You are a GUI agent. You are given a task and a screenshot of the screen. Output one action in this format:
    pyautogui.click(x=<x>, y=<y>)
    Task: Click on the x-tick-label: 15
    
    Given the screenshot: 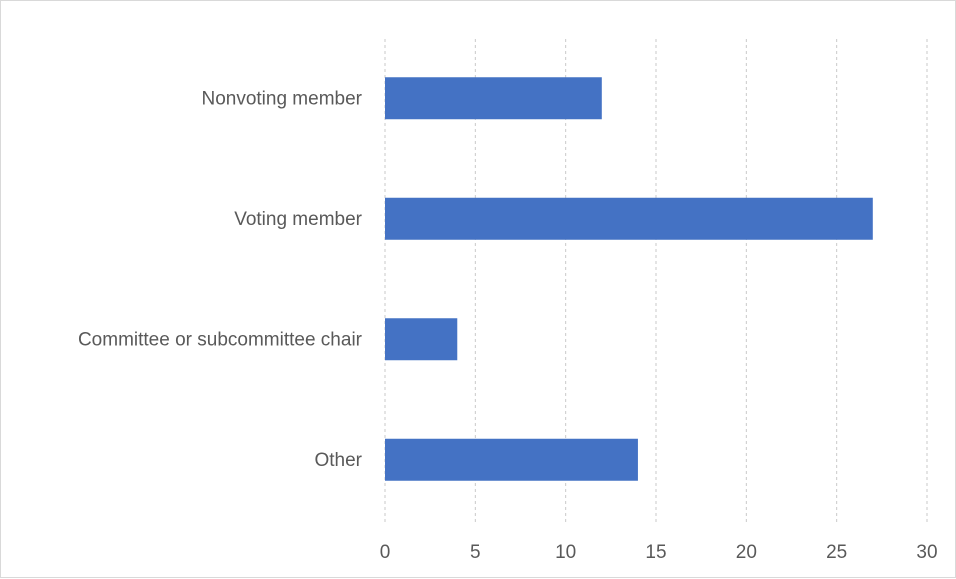 What is the action you would take?
    pyautogui.click(x=655, y=552)
    